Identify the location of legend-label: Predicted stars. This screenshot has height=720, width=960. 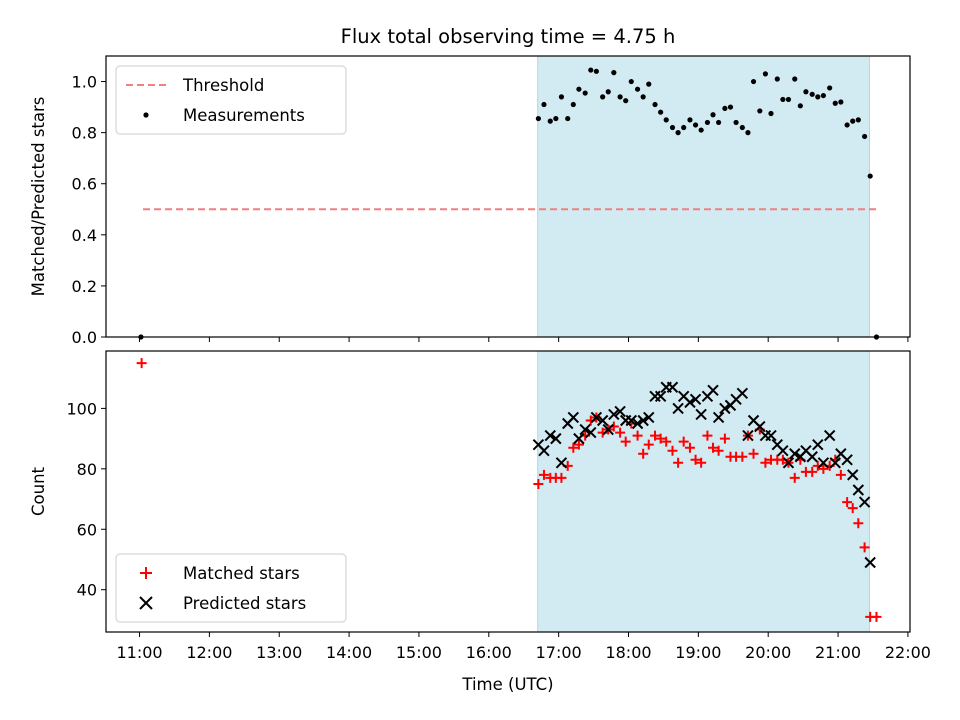
(244, 603).